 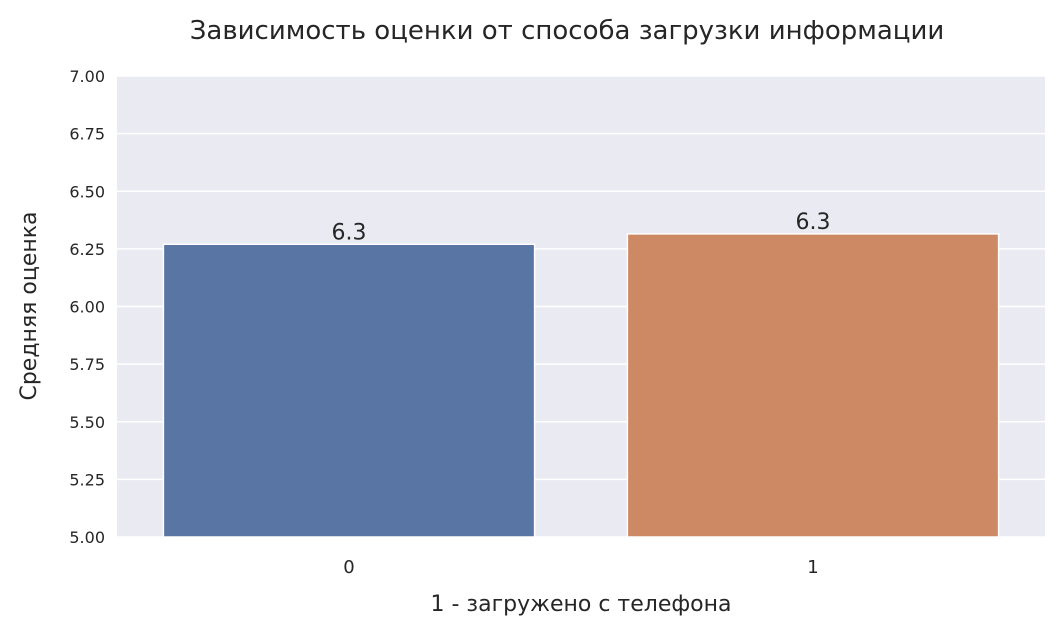 I want to click on y-tick-label: 5.25, so click(x=87, y=479).